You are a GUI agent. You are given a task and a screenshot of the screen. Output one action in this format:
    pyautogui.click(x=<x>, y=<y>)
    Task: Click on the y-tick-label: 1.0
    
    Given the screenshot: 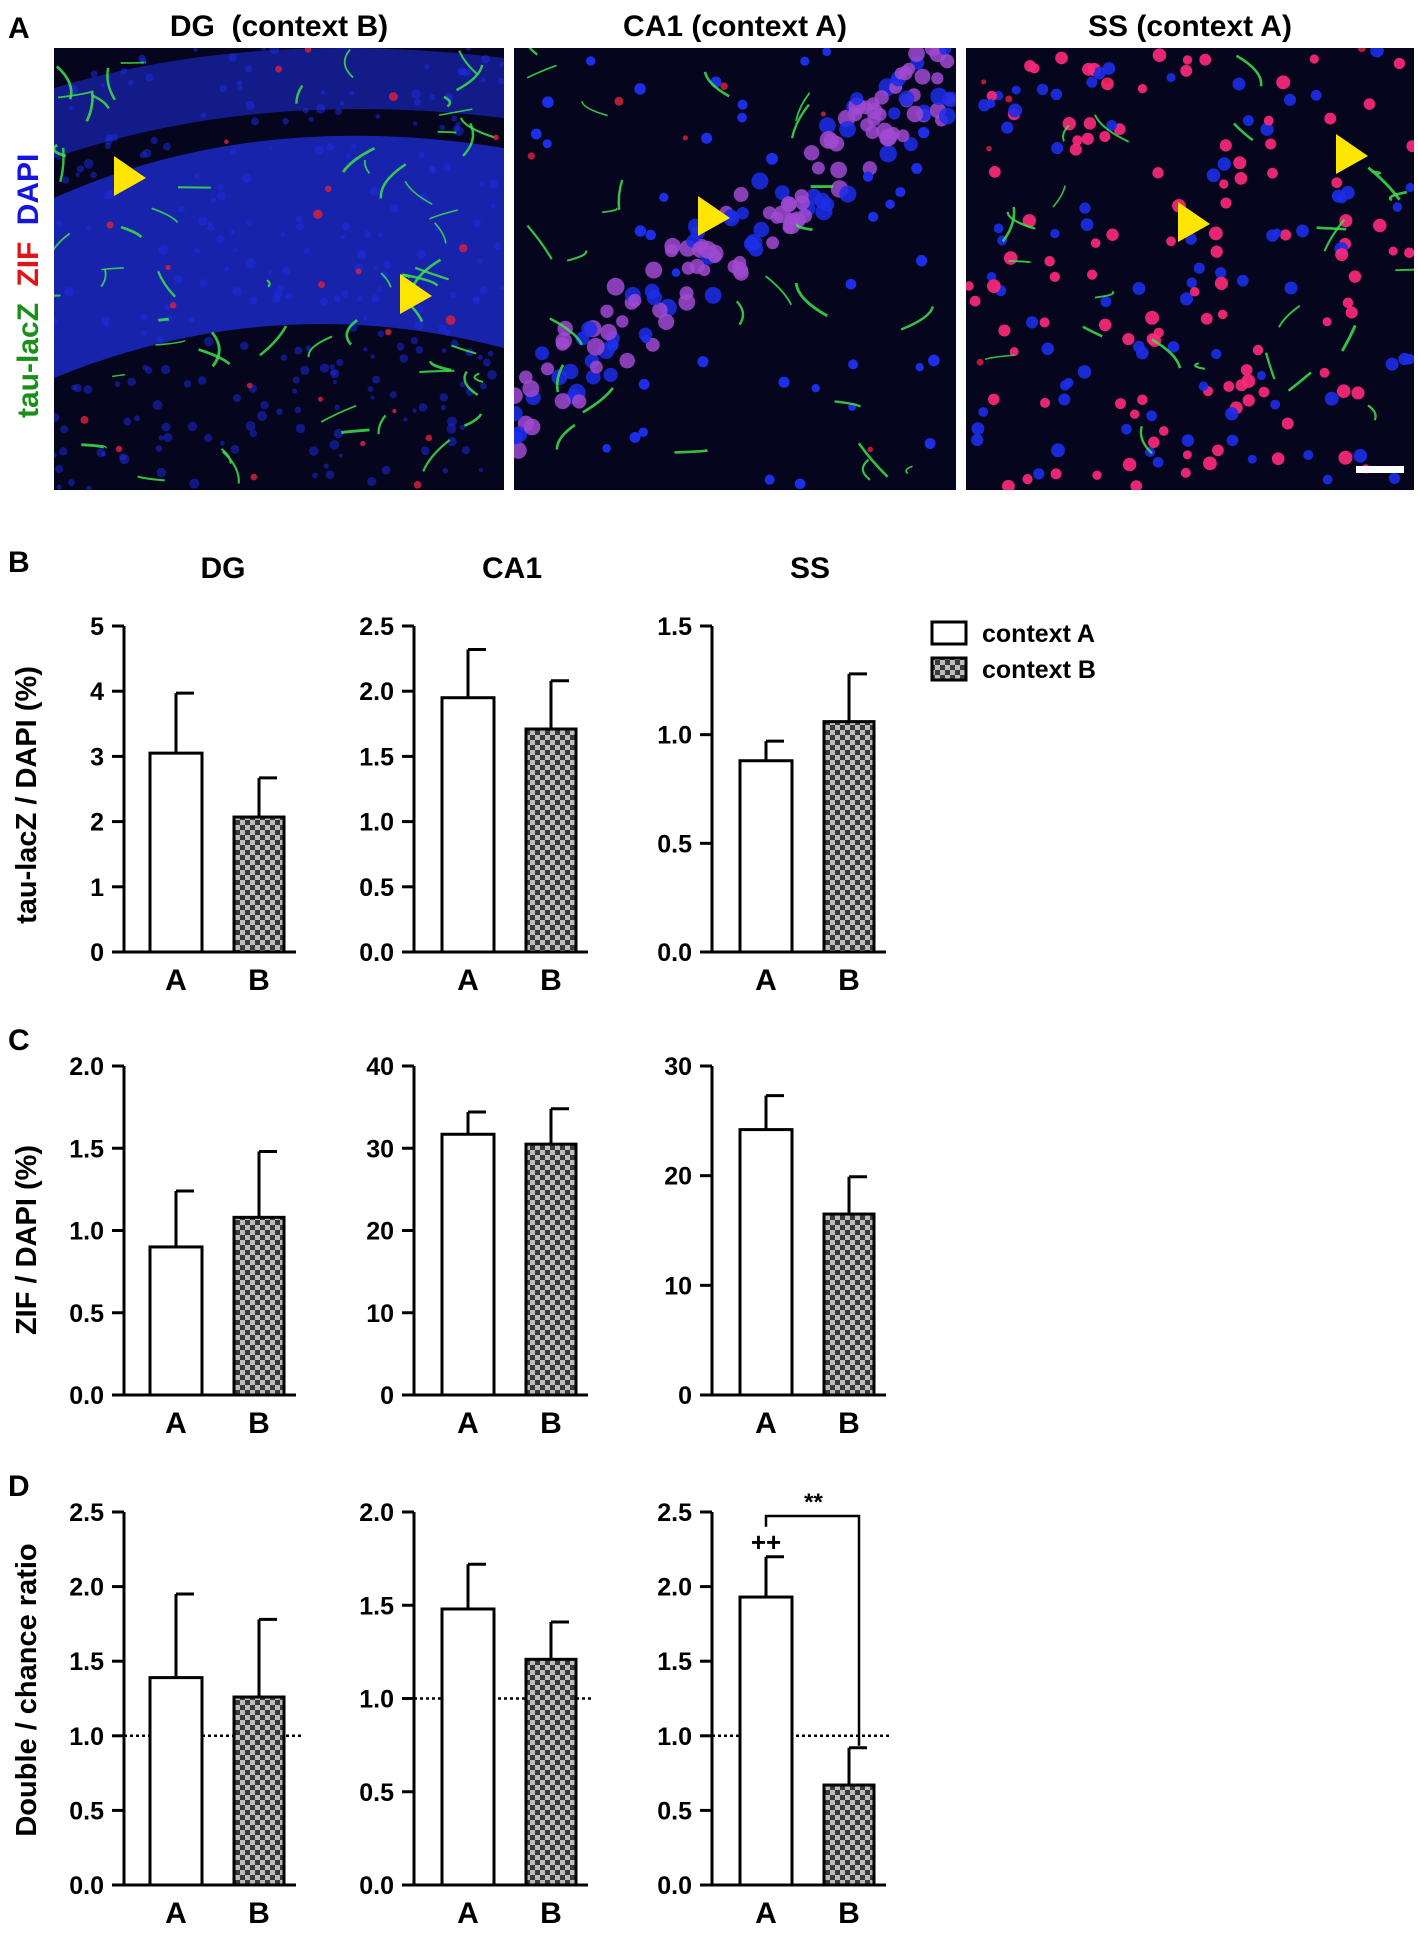 What is the action you would take?
    pyautogui.click(x=376, y=823)
    